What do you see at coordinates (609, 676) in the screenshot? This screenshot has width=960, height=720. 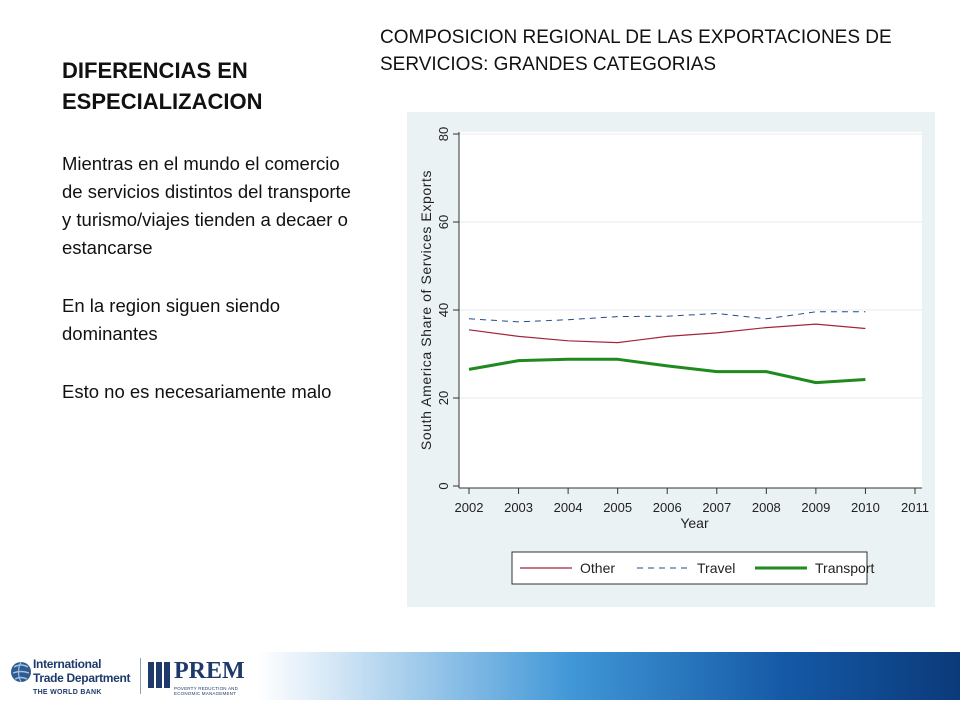 I see `footer-gradient-band` at bounding box center [609, 676].